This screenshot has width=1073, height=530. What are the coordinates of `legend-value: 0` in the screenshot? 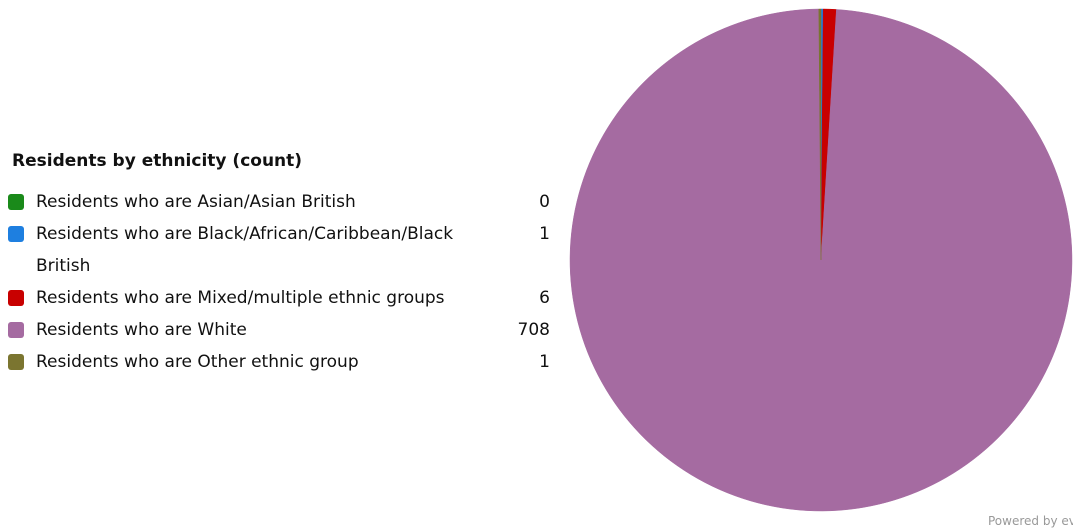 It's located at (544, 202).